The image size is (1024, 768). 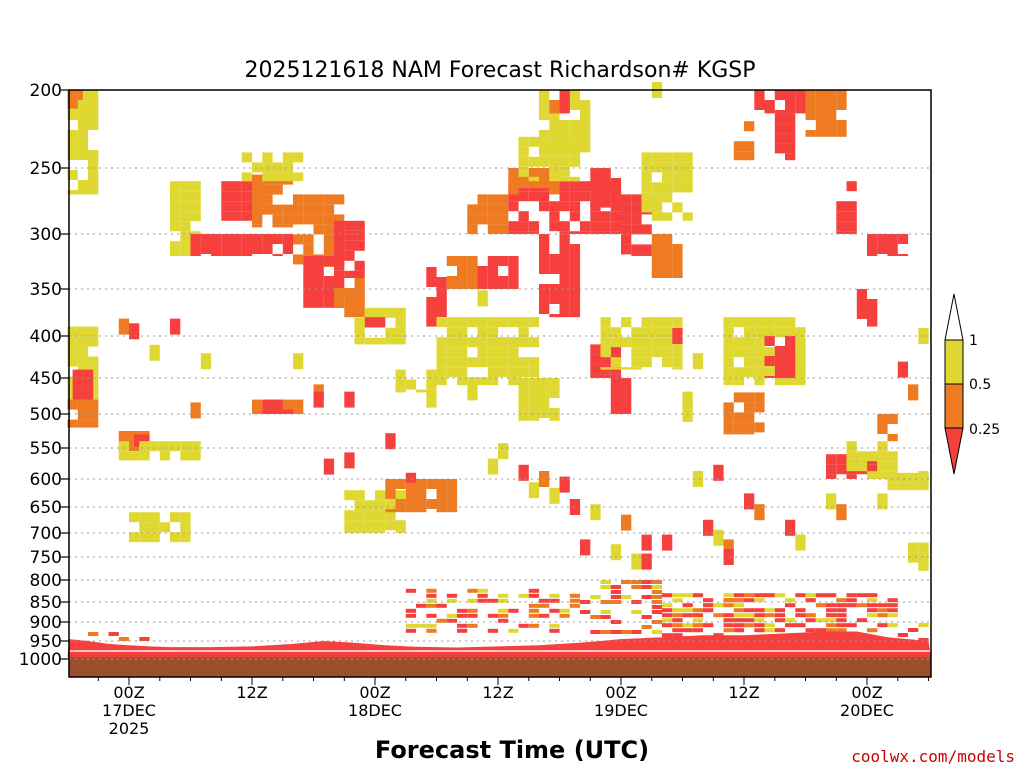 What do you see at coordinates (46, 91) in the screenshot?
I see `y-tick-label: 200` at bounding box center [46, 91].